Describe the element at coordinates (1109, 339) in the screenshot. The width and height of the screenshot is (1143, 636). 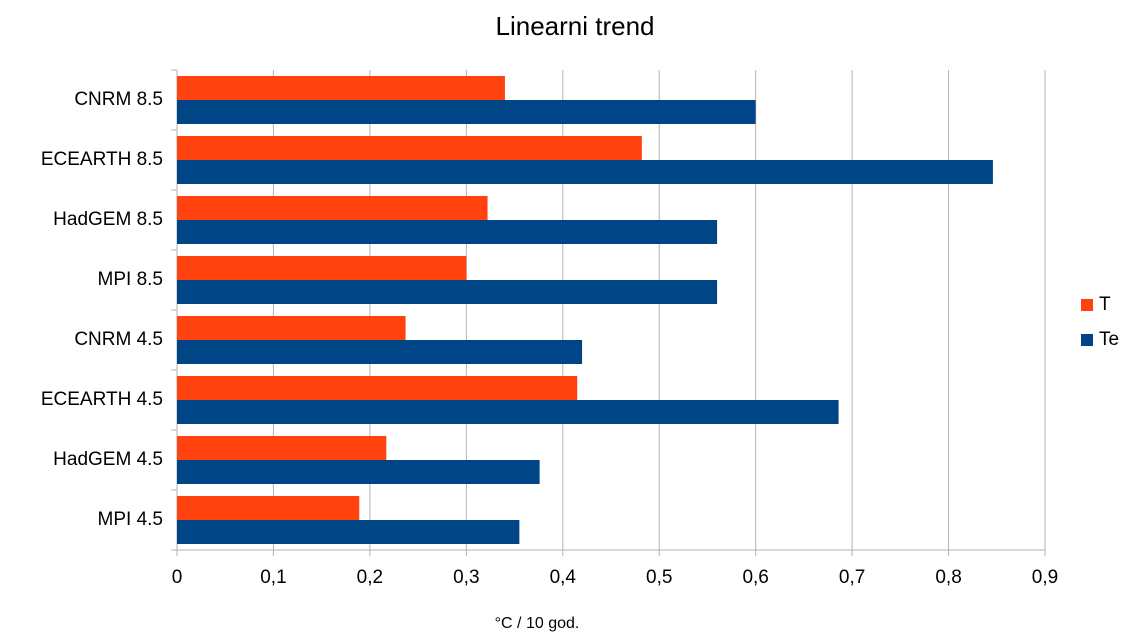
I see `legend-label: Te` at that location.